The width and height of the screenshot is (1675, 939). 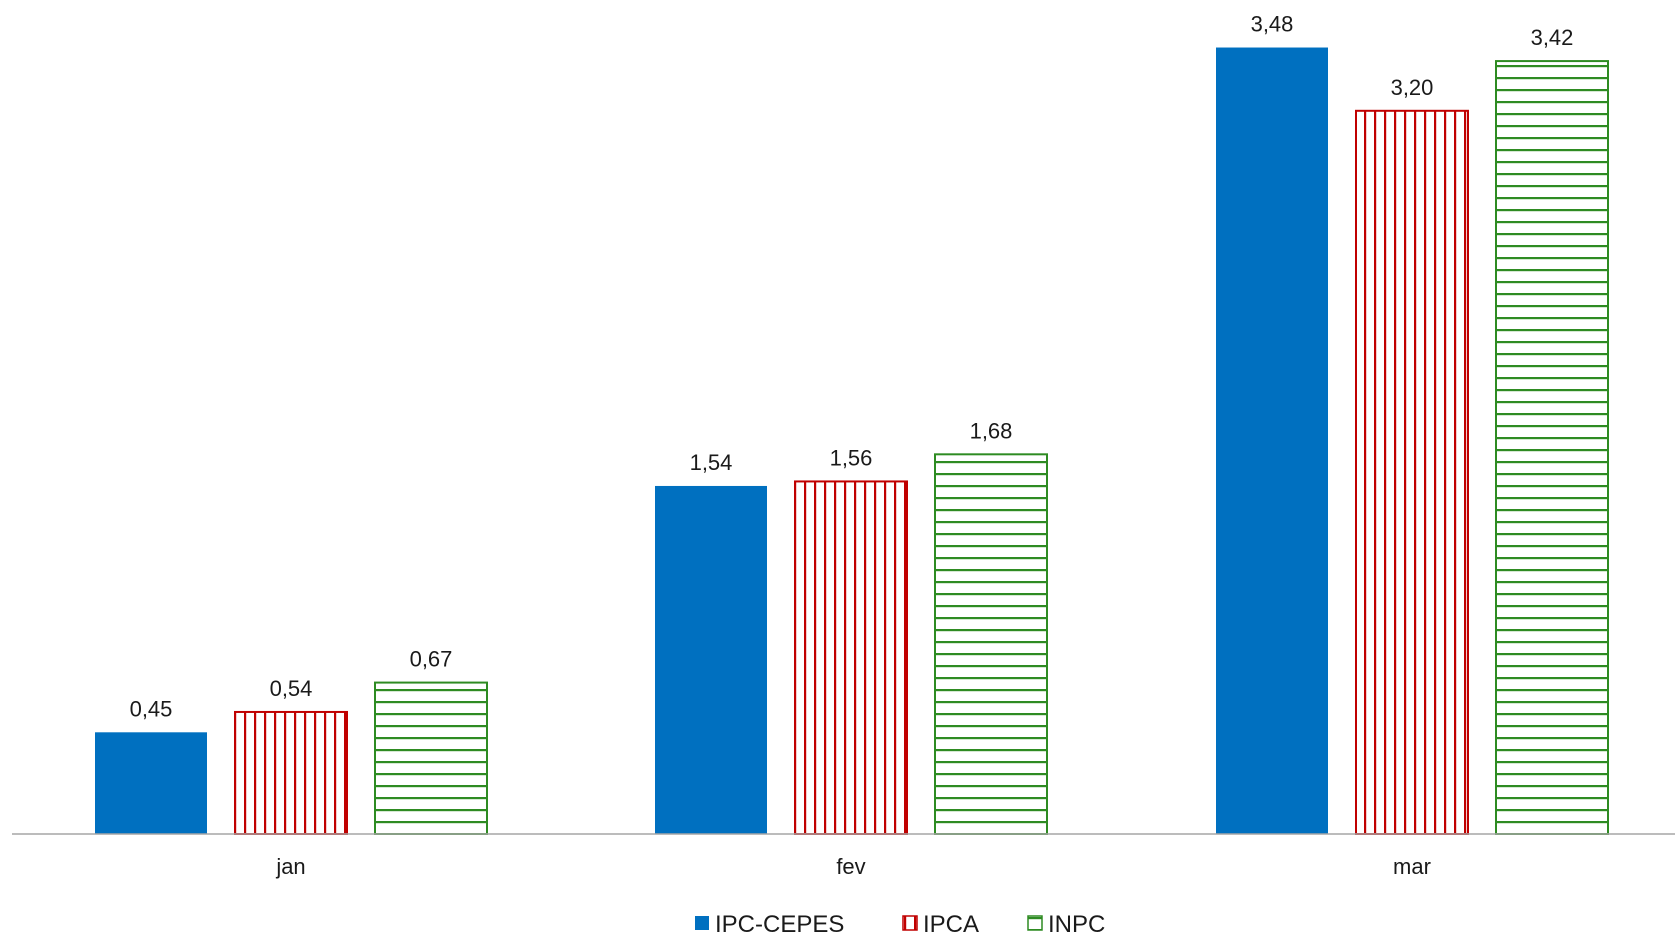 What do you see at coordinates (151, 783) in the screenshot?
I see `bar-ipc-cepes-jan` at bounding box center [151, 783].